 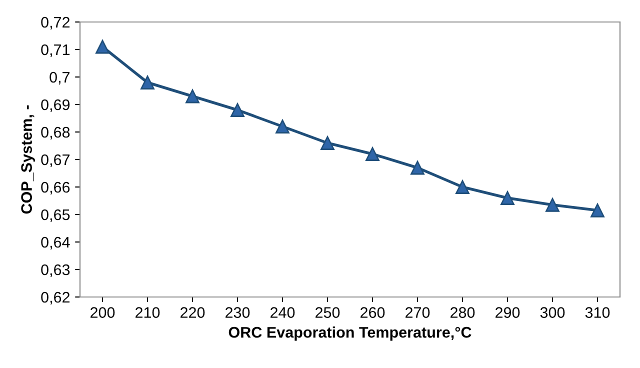 I want to click on y-tick-label: 0,7, so click(x=60, y=78).